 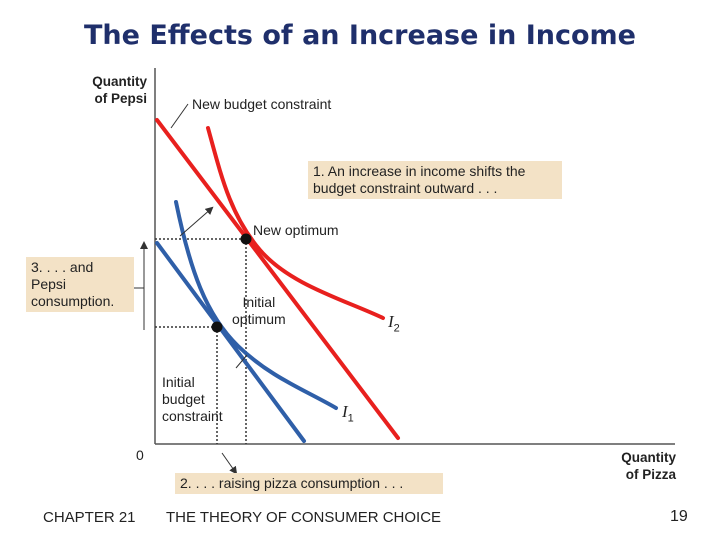 I want to click on shift-arrow, so click(x=196, y=221).